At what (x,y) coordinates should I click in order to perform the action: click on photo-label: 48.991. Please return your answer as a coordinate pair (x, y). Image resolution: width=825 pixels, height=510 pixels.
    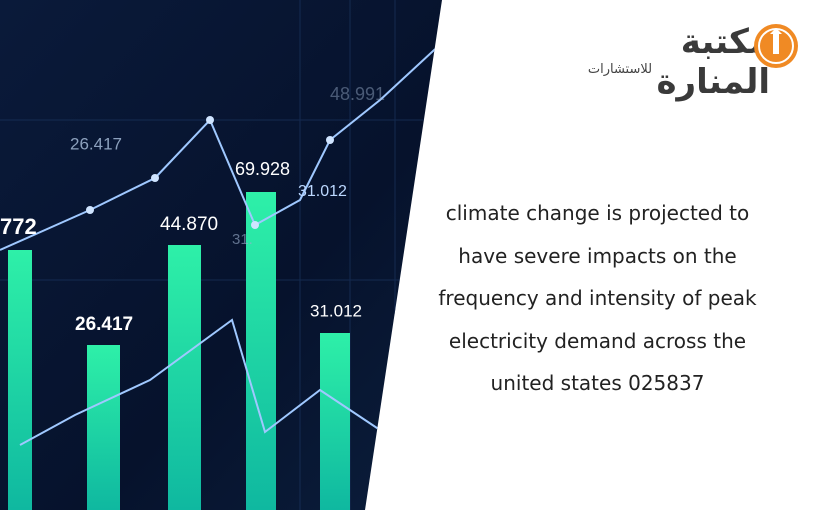
    Looking at the image, I should click on (357, 94).